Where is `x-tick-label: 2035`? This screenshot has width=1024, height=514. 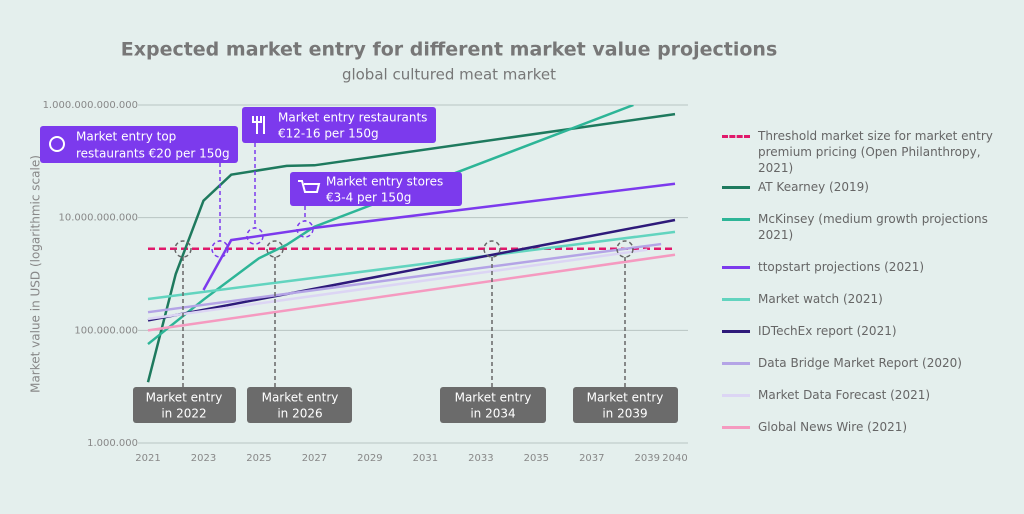
x-tick-label: 2035 is located at coordinates (536, 458).